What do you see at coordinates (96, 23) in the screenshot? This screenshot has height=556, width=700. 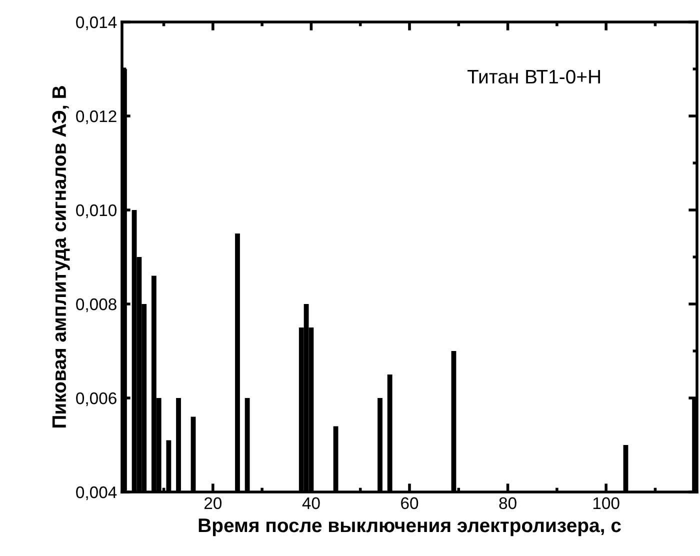 I see `y-tick-label: 0,014` at bounding box center [96, 23].